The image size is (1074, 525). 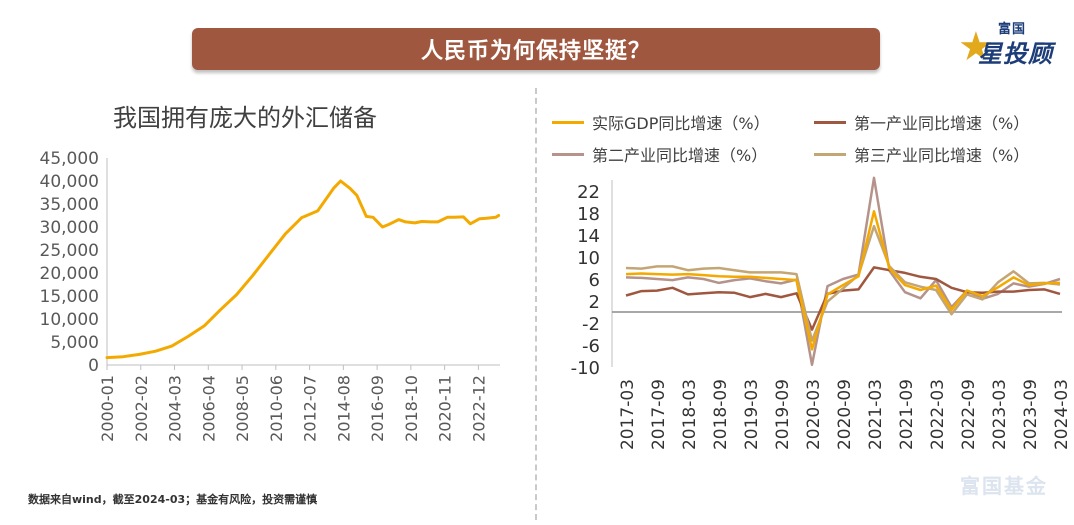 What do you see at coordinates (594, 280) in the screenshot?
I see `right-y-tick-label: 6` at bounding box center [594, 280].